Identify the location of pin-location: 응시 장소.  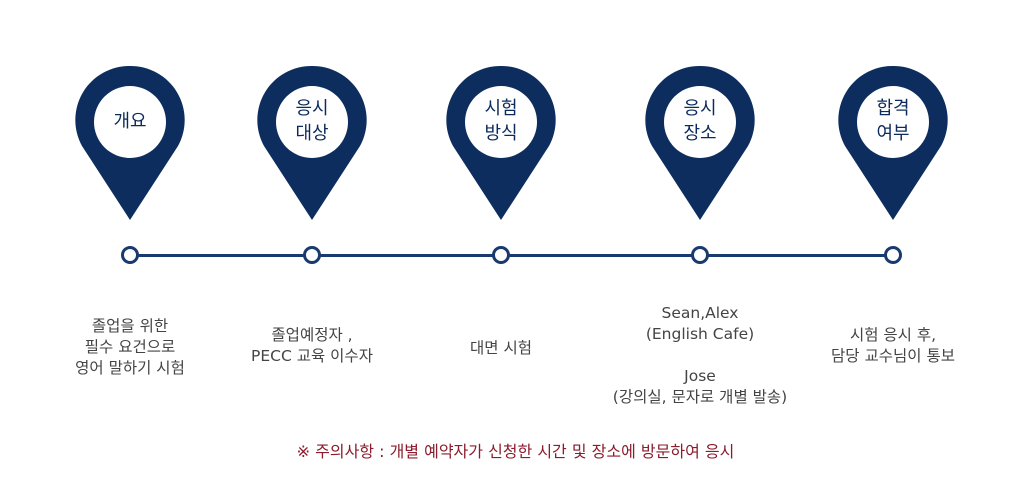
(700, 144).